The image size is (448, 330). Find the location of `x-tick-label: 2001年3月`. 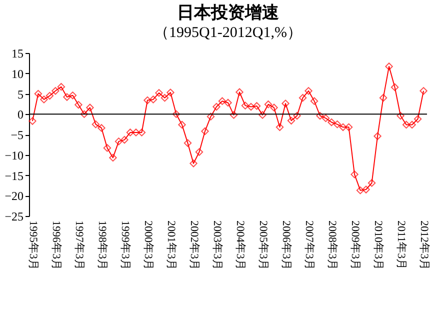

x-tick-label: 2001年3月 is located at coordinates (170, 245).